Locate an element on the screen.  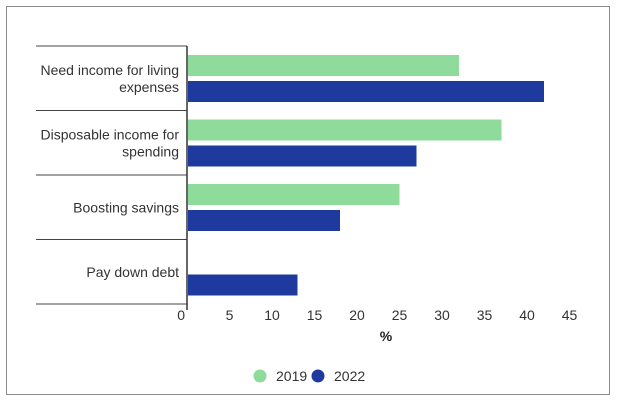
x-tick-label: 35 is located at coordinates (485, 315).